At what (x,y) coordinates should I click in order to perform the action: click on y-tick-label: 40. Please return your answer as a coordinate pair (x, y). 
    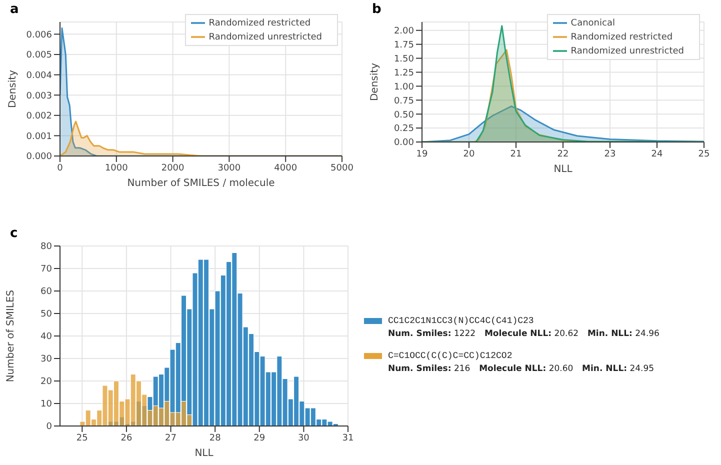
    Looking at the image, I should click on (46, 337).